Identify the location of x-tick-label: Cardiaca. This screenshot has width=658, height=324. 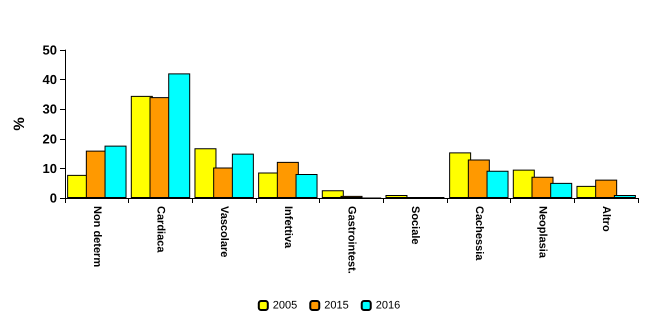
(160, 230).